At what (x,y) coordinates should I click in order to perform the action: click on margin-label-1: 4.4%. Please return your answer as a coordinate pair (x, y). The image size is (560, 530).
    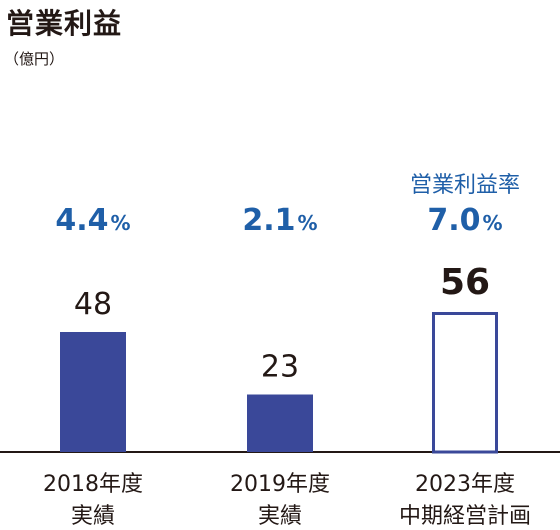
    Looking at the image, I should click on (92, 220).